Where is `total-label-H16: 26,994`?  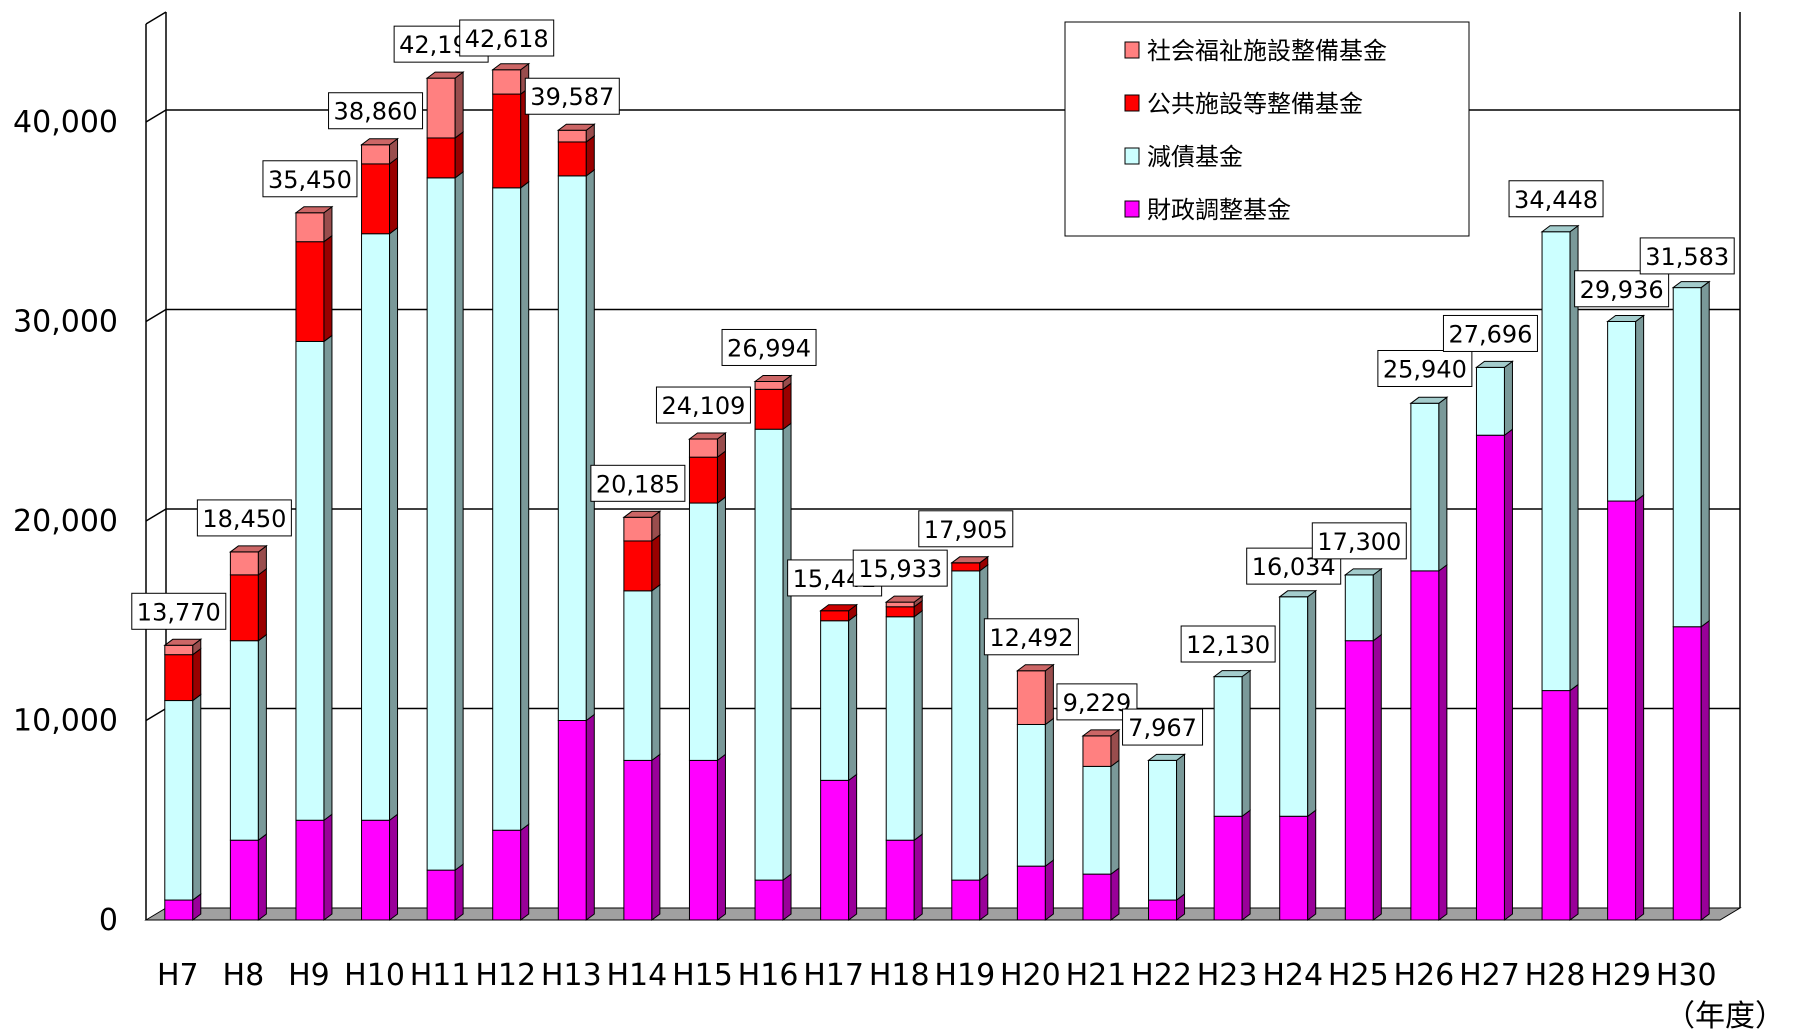 total-label-H16: 26,994 is located at coordinates (769, 347).